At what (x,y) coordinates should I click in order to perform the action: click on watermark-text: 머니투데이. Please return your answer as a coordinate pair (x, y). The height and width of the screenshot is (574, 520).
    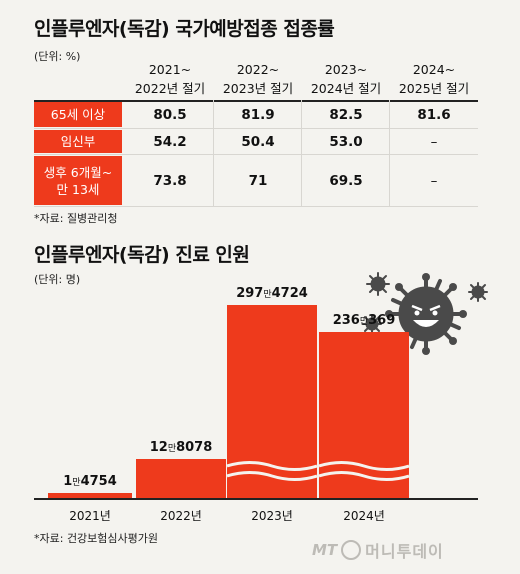
    Looking at the image, I should click on (404, 551).